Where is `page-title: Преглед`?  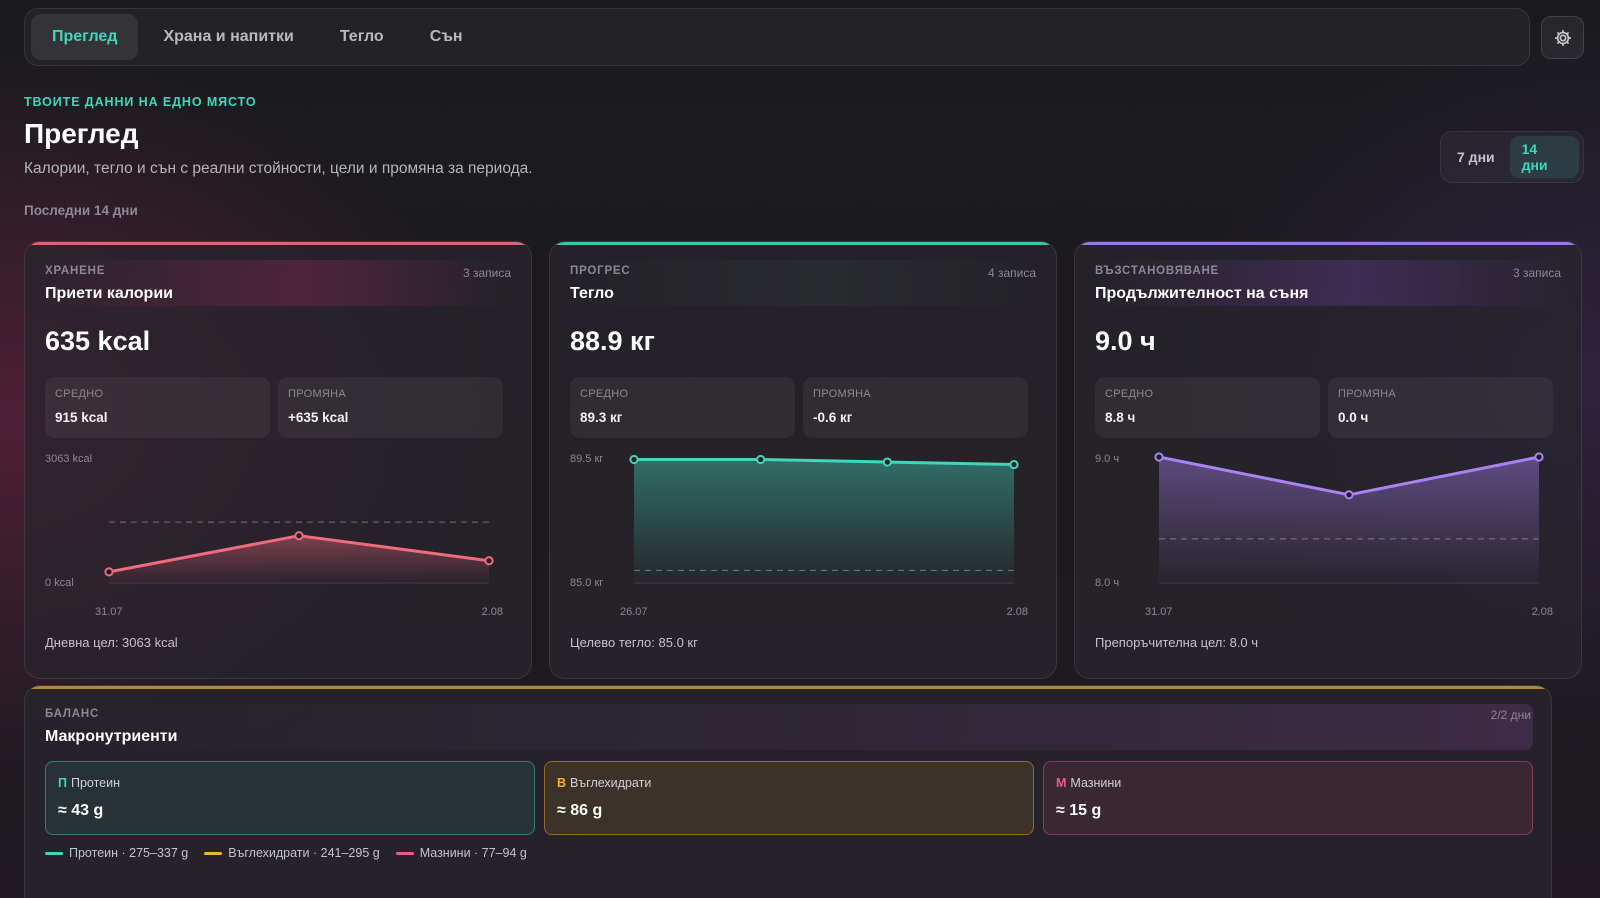 page-title: Преглед is located at coordinates (81, 133).